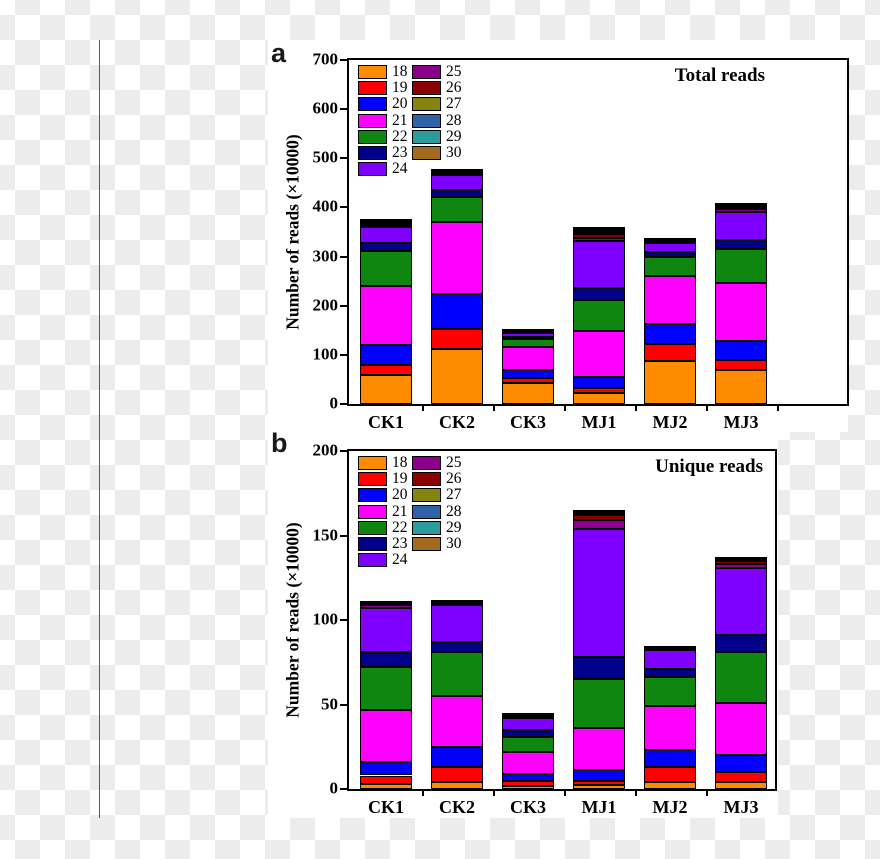  What do you see at coordinates (599, 593) in the screenshot?
I see `bar-segment-len24-MJ1` at bounding box center [599, 593].